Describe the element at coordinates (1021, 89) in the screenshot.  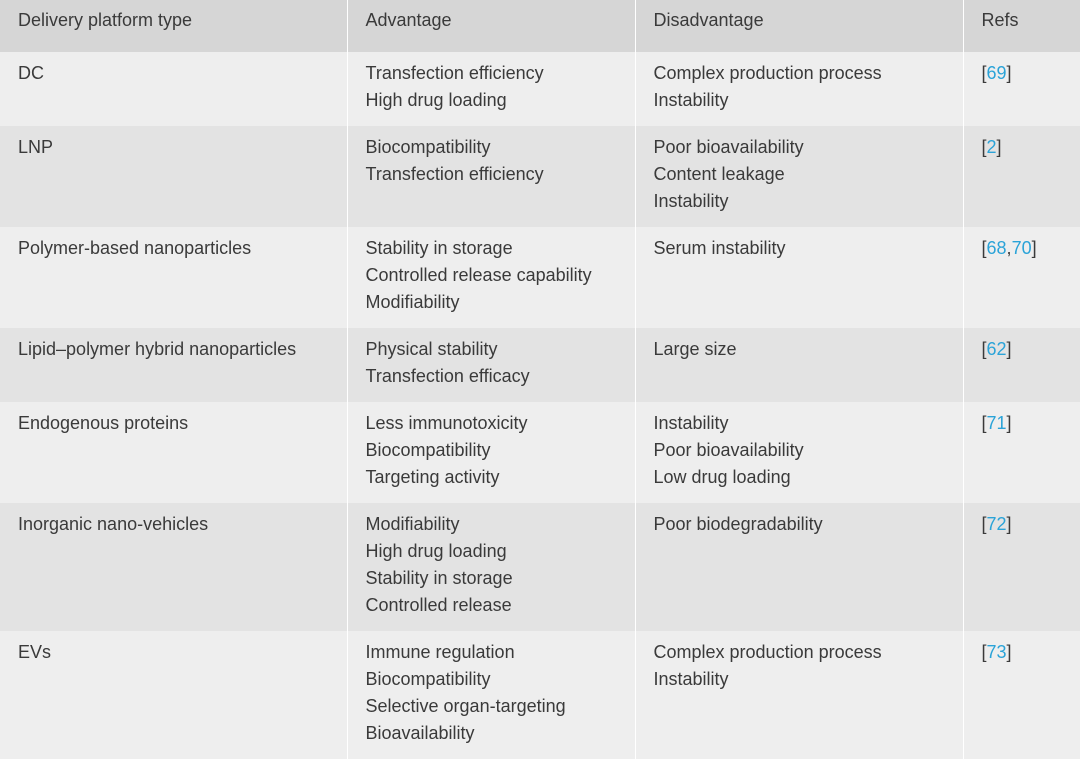
I see `cell-refs: [69]` at that location.